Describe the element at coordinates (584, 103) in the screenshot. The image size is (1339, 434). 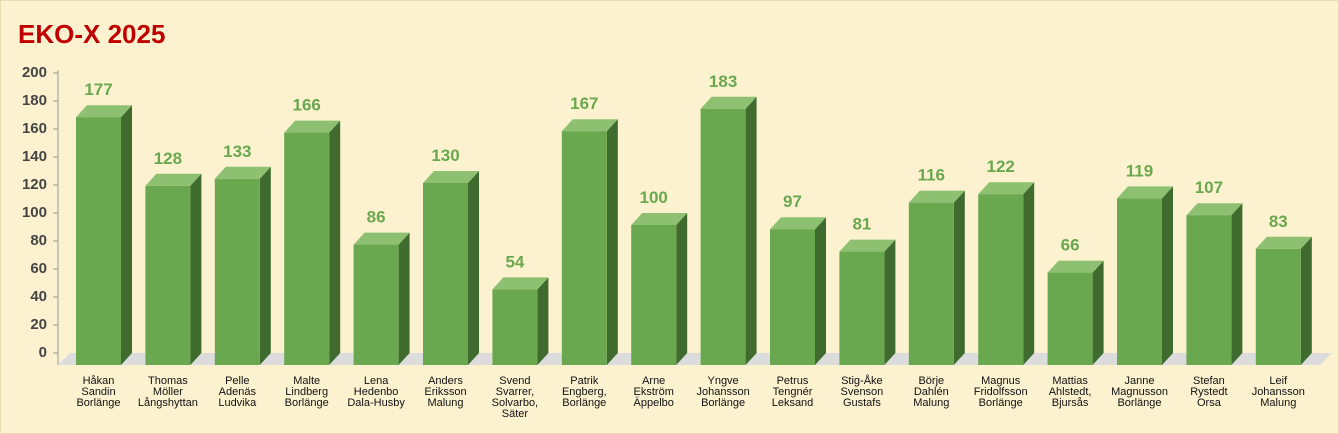
I see `value-label: 167` at that location.